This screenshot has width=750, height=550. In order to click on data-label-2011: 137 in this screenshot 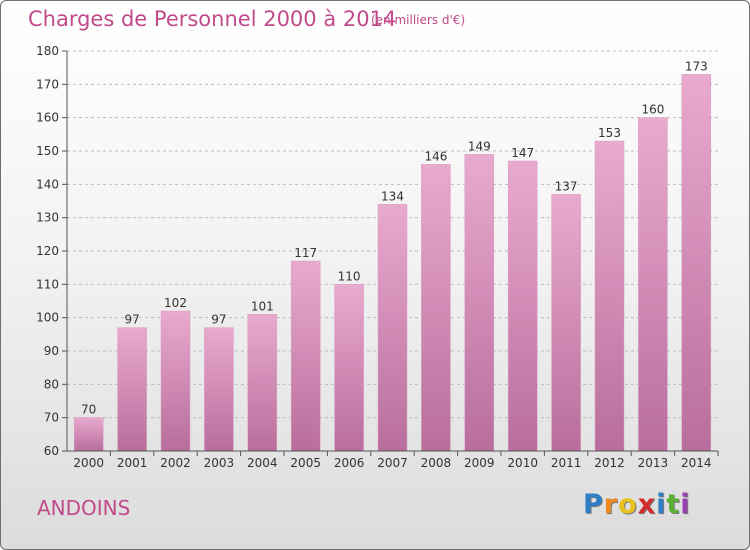, I will do `click(566, 186)`.